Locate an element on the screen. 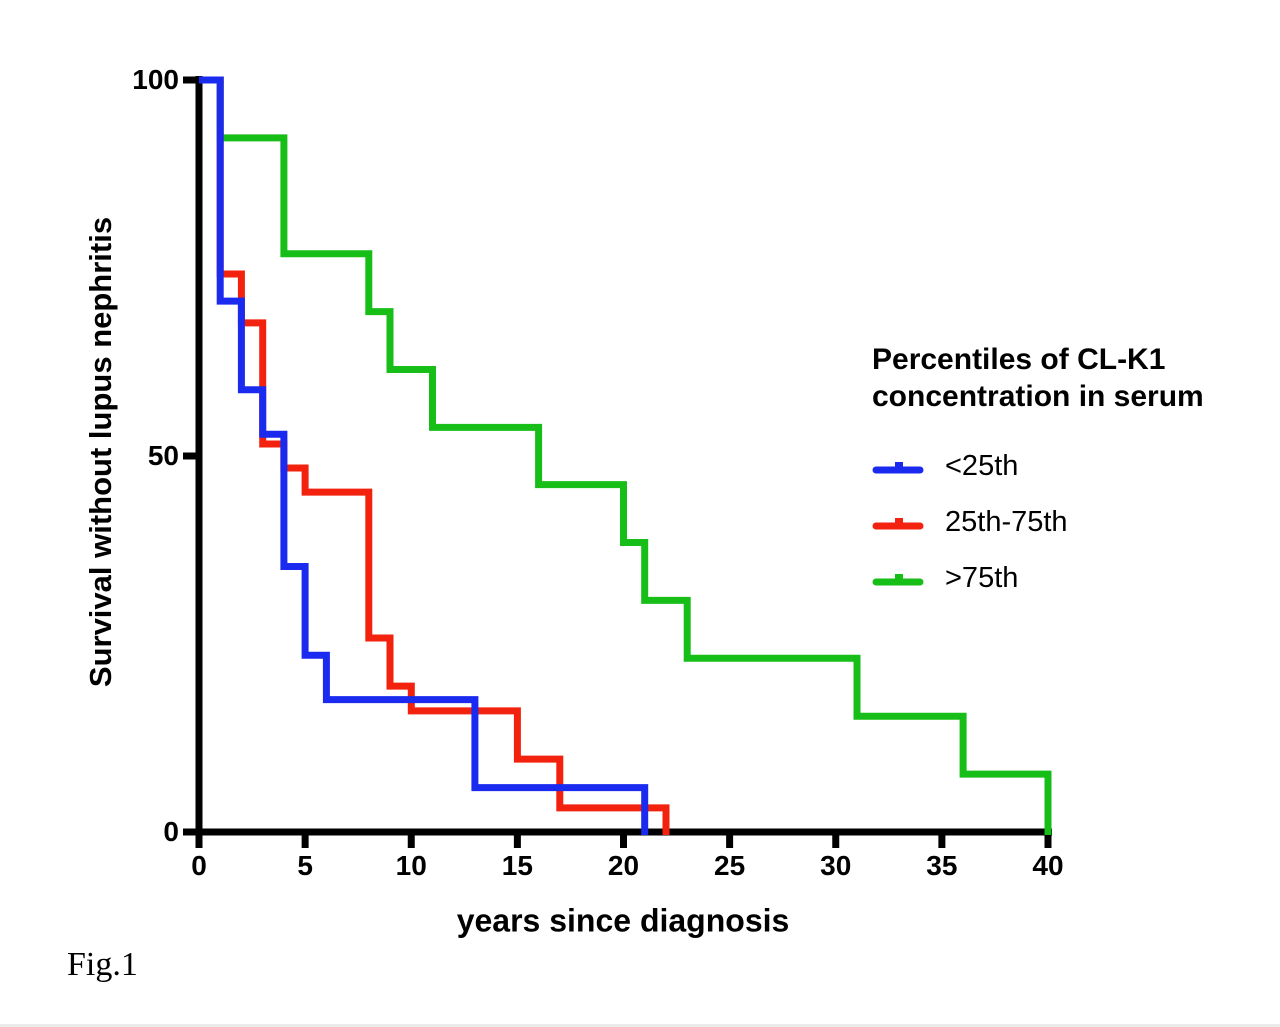  x-tick-label-35: 35 is located at coordinates (942, 865).